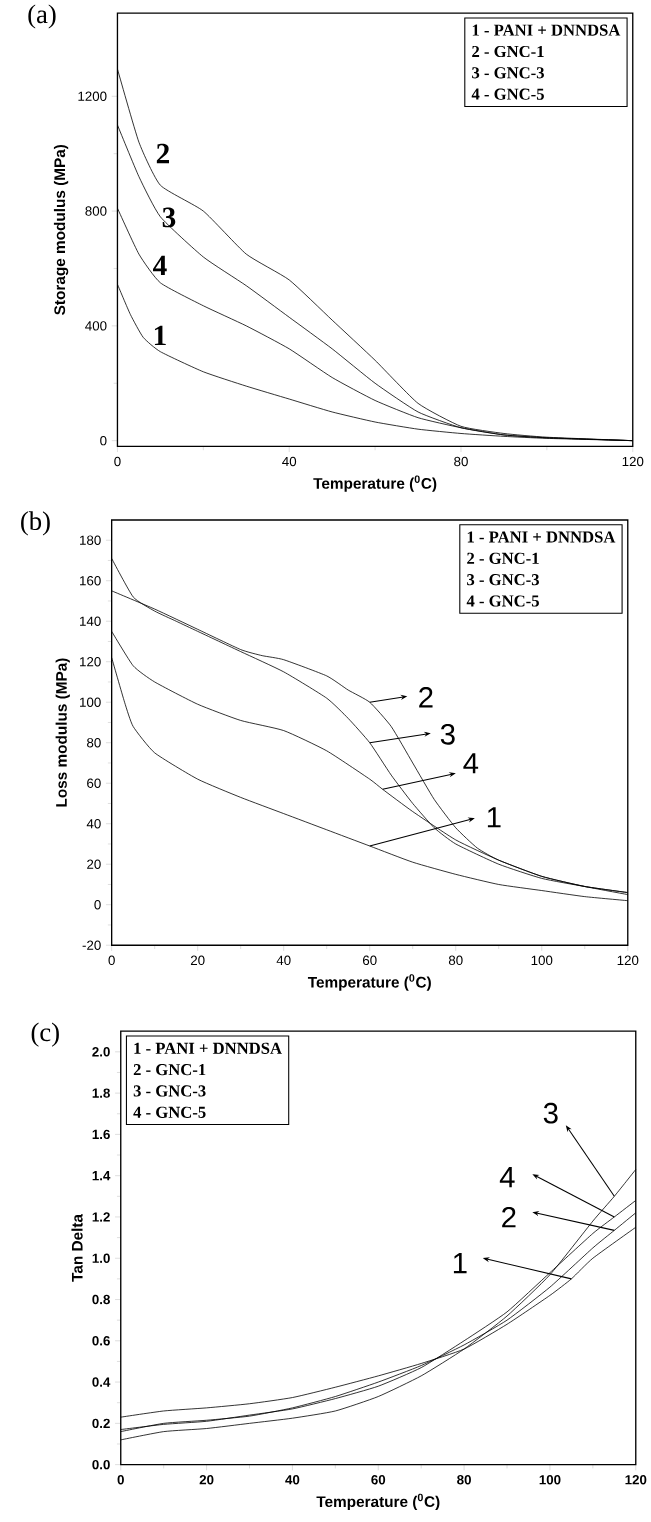 This screenshot has height=1522, width=651. Describe the element at coordinates (45, 1034) in the screenshot. I see `chart-title: (c)` at that location.